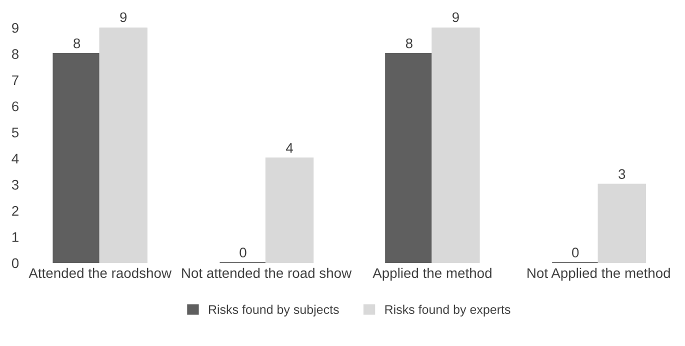 The image size is (685, 346). What do you see at coordinates (15, 211) in the screenshot?
I see `y-tick-label: 2` at bounding box center [15, 211].